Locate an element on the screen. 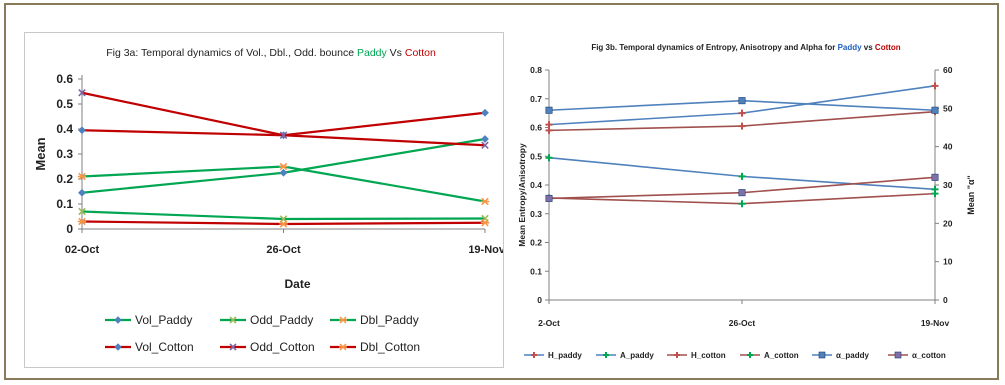 The height and width of the screenshot is (385, 1005). left-tick-label: 0.6 is located at coordinates (536, 128).